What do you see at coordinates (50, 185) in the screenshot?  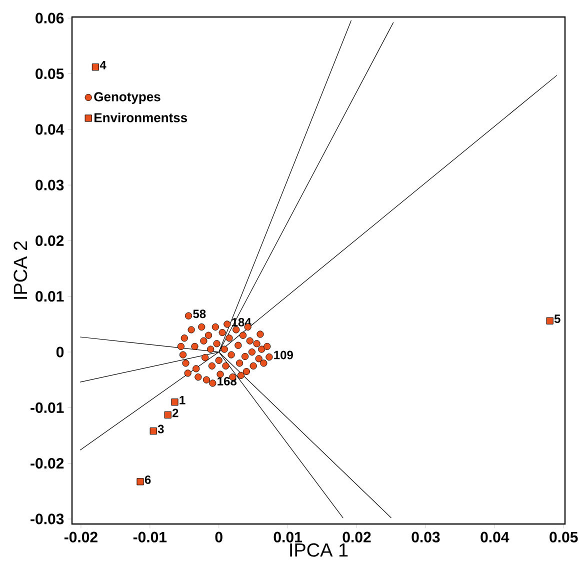 I see `y-tick-label: 0.03` at bounding box center [50, 185].